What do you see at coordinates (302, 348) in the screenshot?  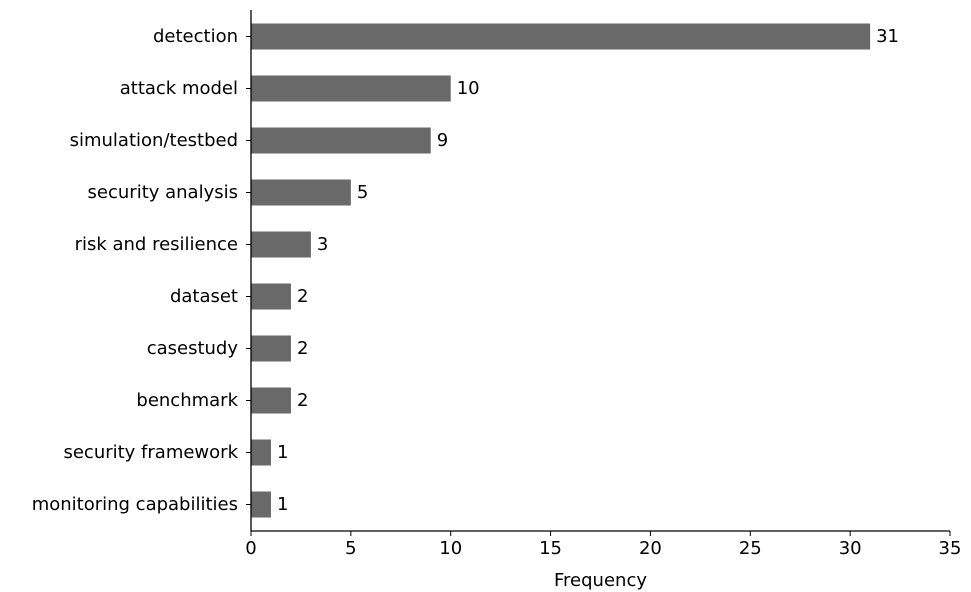 I see `value-label-casestudy: 2` at bounding box center [302, 348].